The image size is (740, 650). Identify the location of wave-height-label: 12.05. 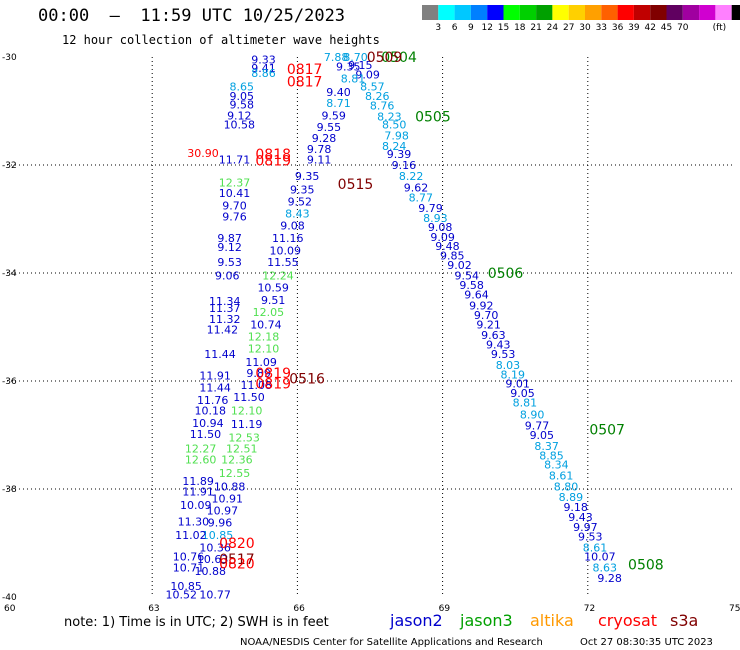
(269, 312).